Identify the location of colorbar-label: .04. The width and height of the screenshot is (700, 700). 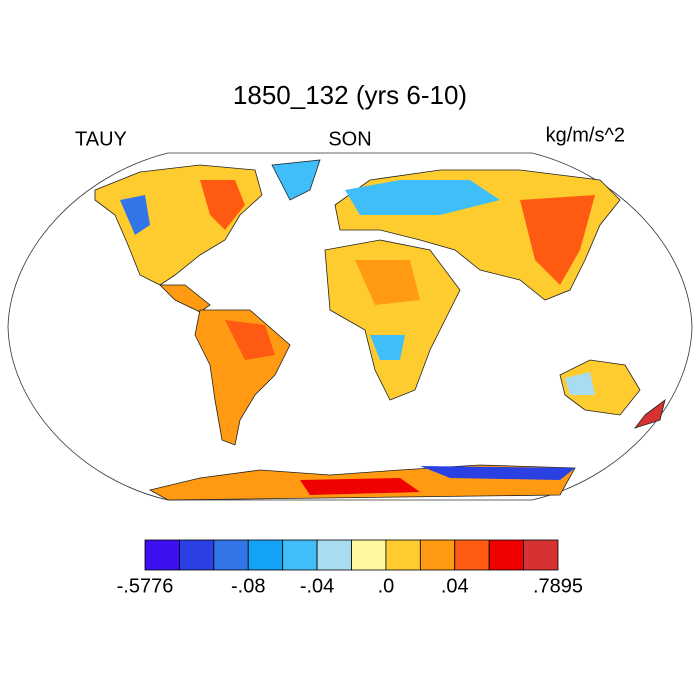
(455, 586).